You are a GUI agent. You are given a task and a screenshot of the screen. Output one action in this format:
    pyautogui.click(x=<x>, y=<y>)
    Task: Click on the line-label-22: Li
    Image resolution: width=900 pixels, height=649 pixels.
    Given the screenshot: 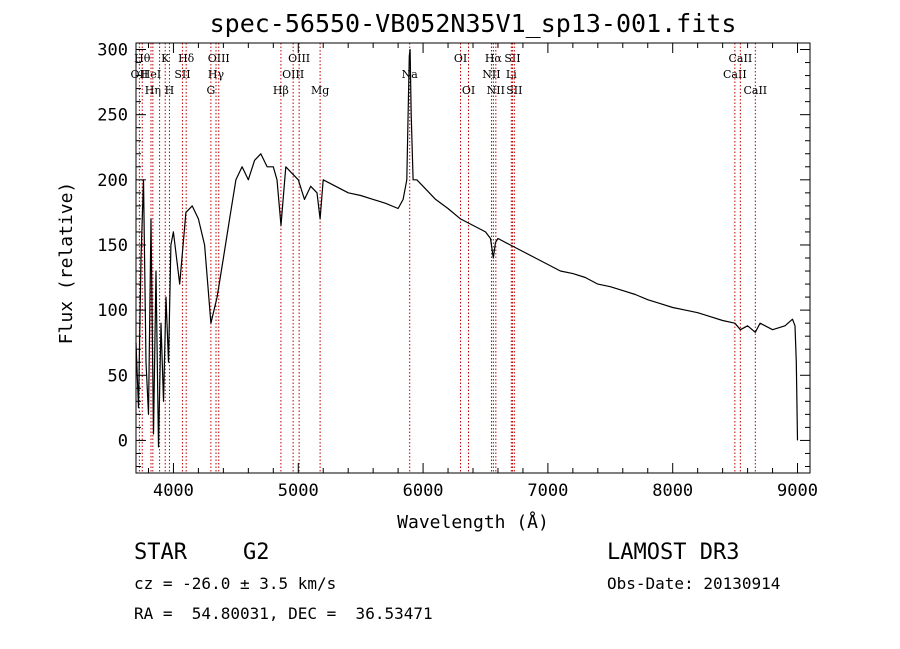 What is the action you would take?
    pyautogui.click(x=511, y=74)
    